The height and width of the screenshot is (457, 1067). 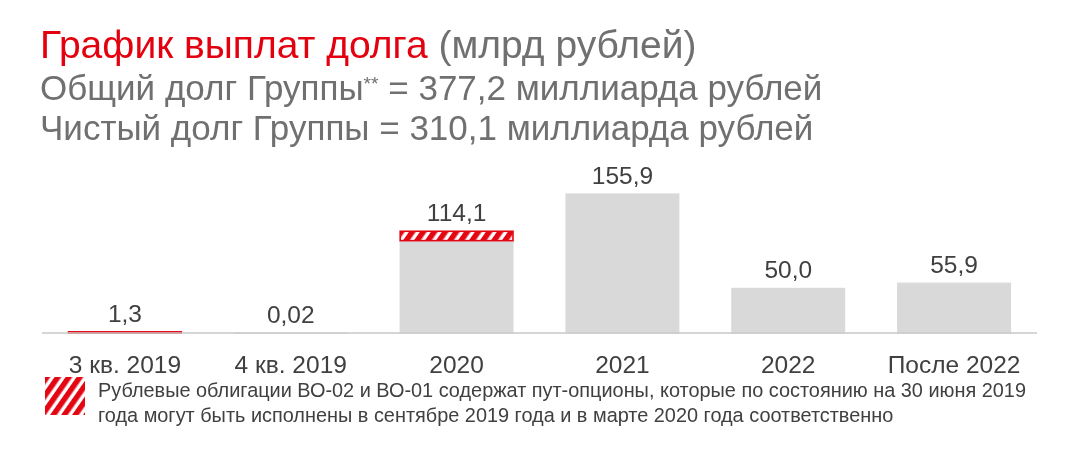 What do you see at coordinates (788, 270) in the screenshot?
I see `data-label: 50,0` at bounding box center [788, 270].